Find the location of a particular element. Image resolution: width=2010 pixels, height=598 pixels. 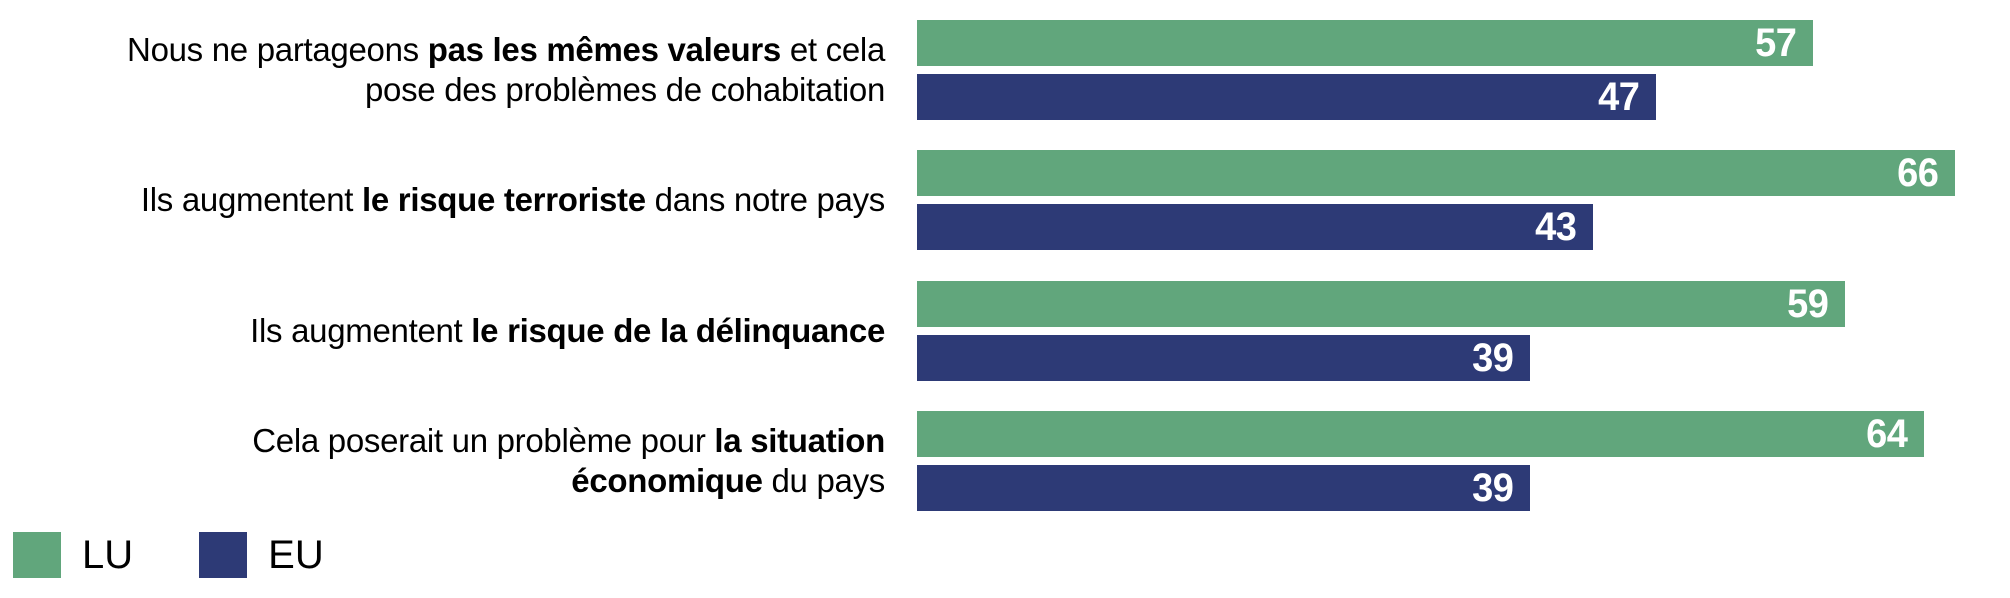

bar-value-label: 43 is located at coordinates (1555, 226).